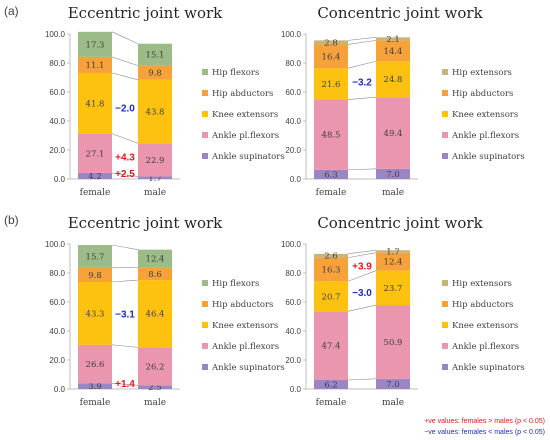  I want to click on data-label: 15.7, so click(95, 257).